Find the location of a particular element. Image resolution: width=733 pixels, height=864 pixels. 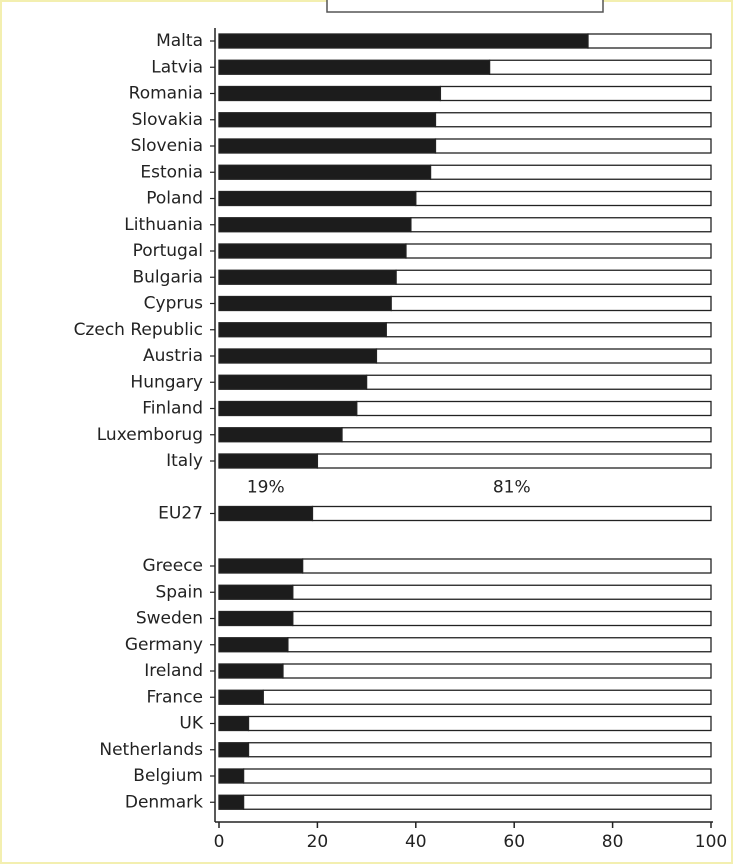

category-label: Cyprus is located at coordinates (173, 304).